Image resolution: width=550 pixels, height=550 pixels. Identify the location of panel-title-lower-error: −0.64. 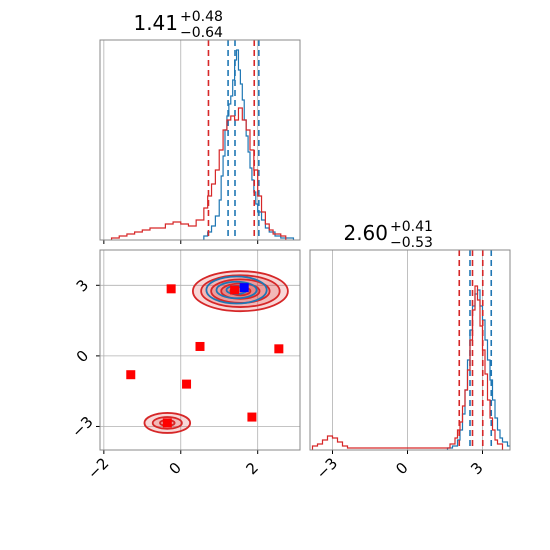
(201, 33).